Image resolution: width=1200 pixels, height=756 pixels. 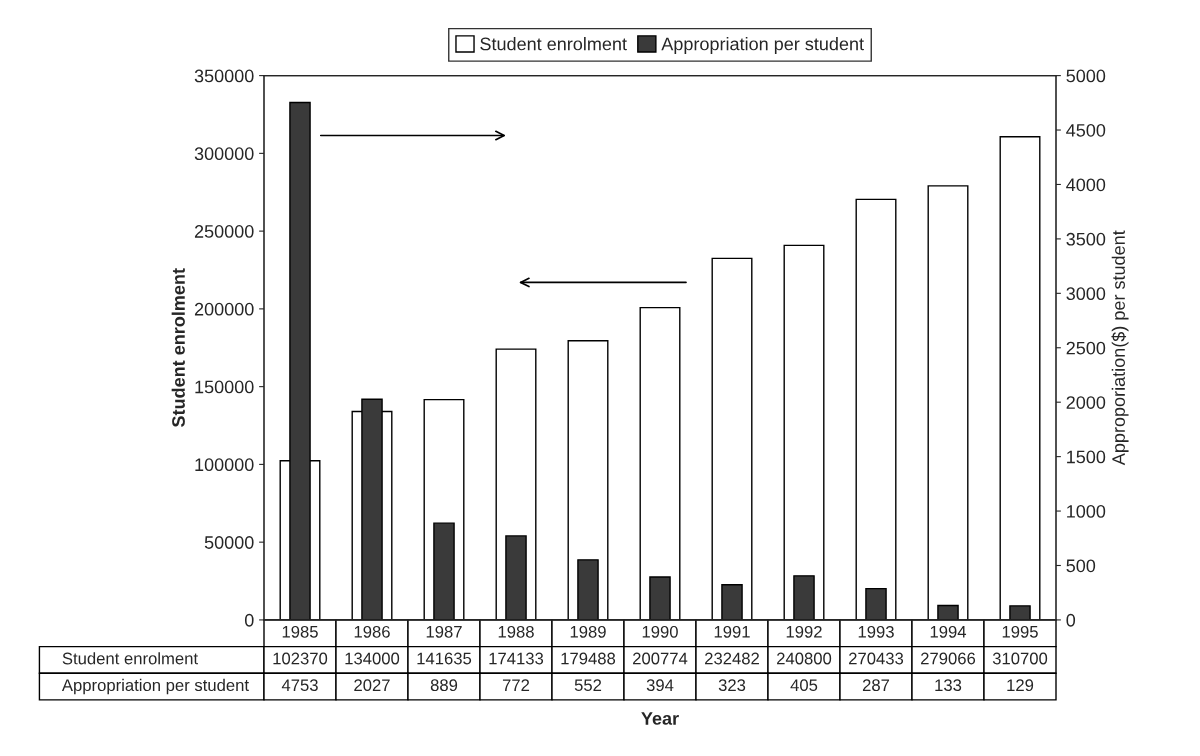 What do you see at coordinates (732, 631) in the screenshot?
I see `x-tick-label: 1991` at bounding box center [732, 631].